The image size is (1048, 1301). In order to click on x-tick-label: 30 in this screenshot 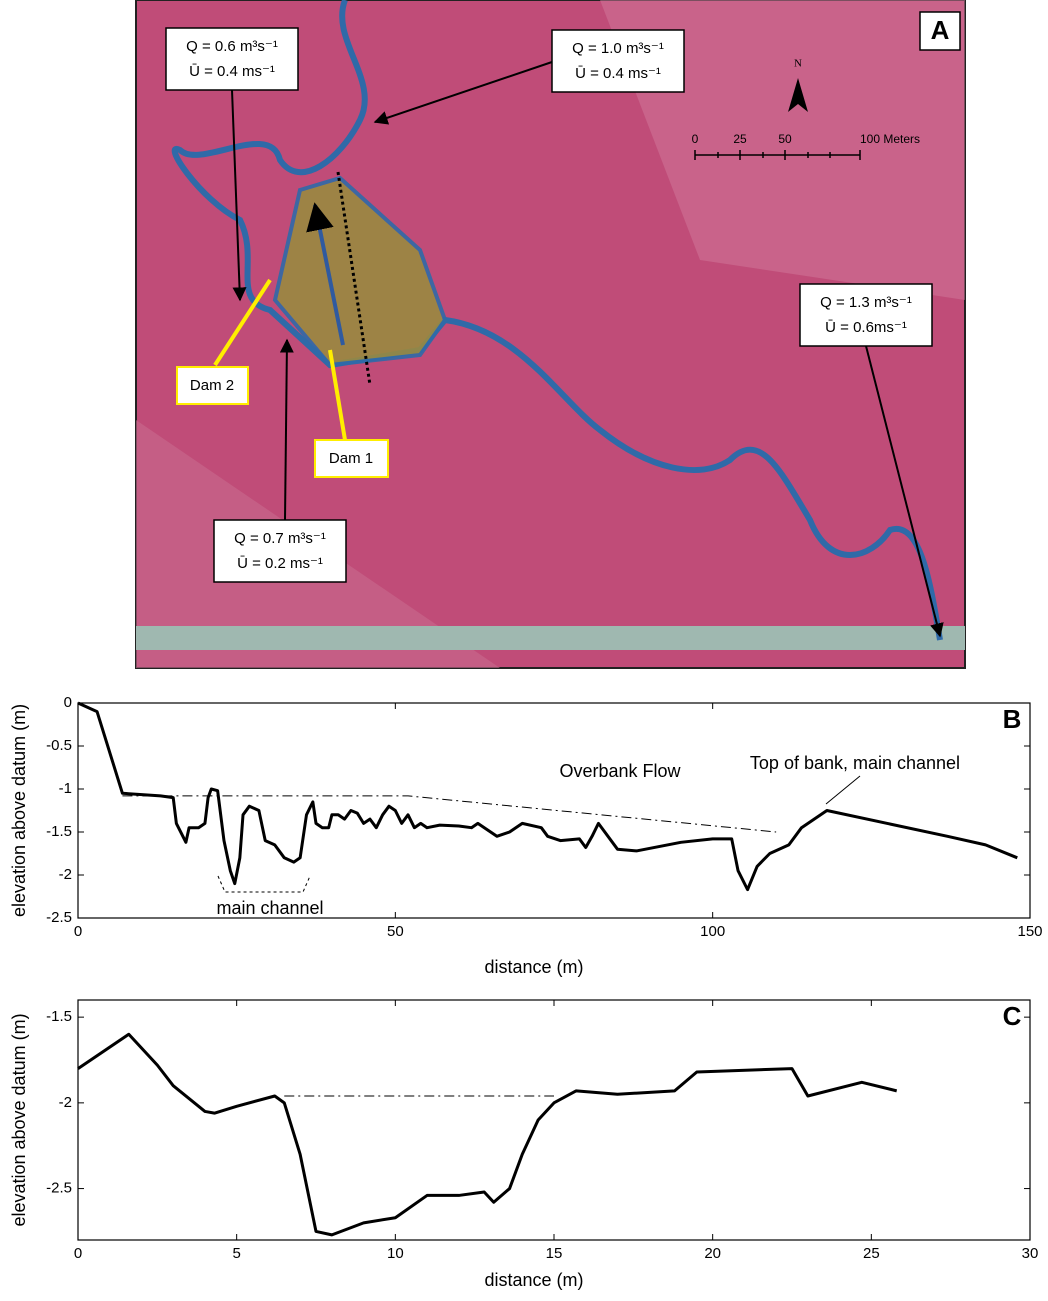, I will do `click(1030, 1253)`.